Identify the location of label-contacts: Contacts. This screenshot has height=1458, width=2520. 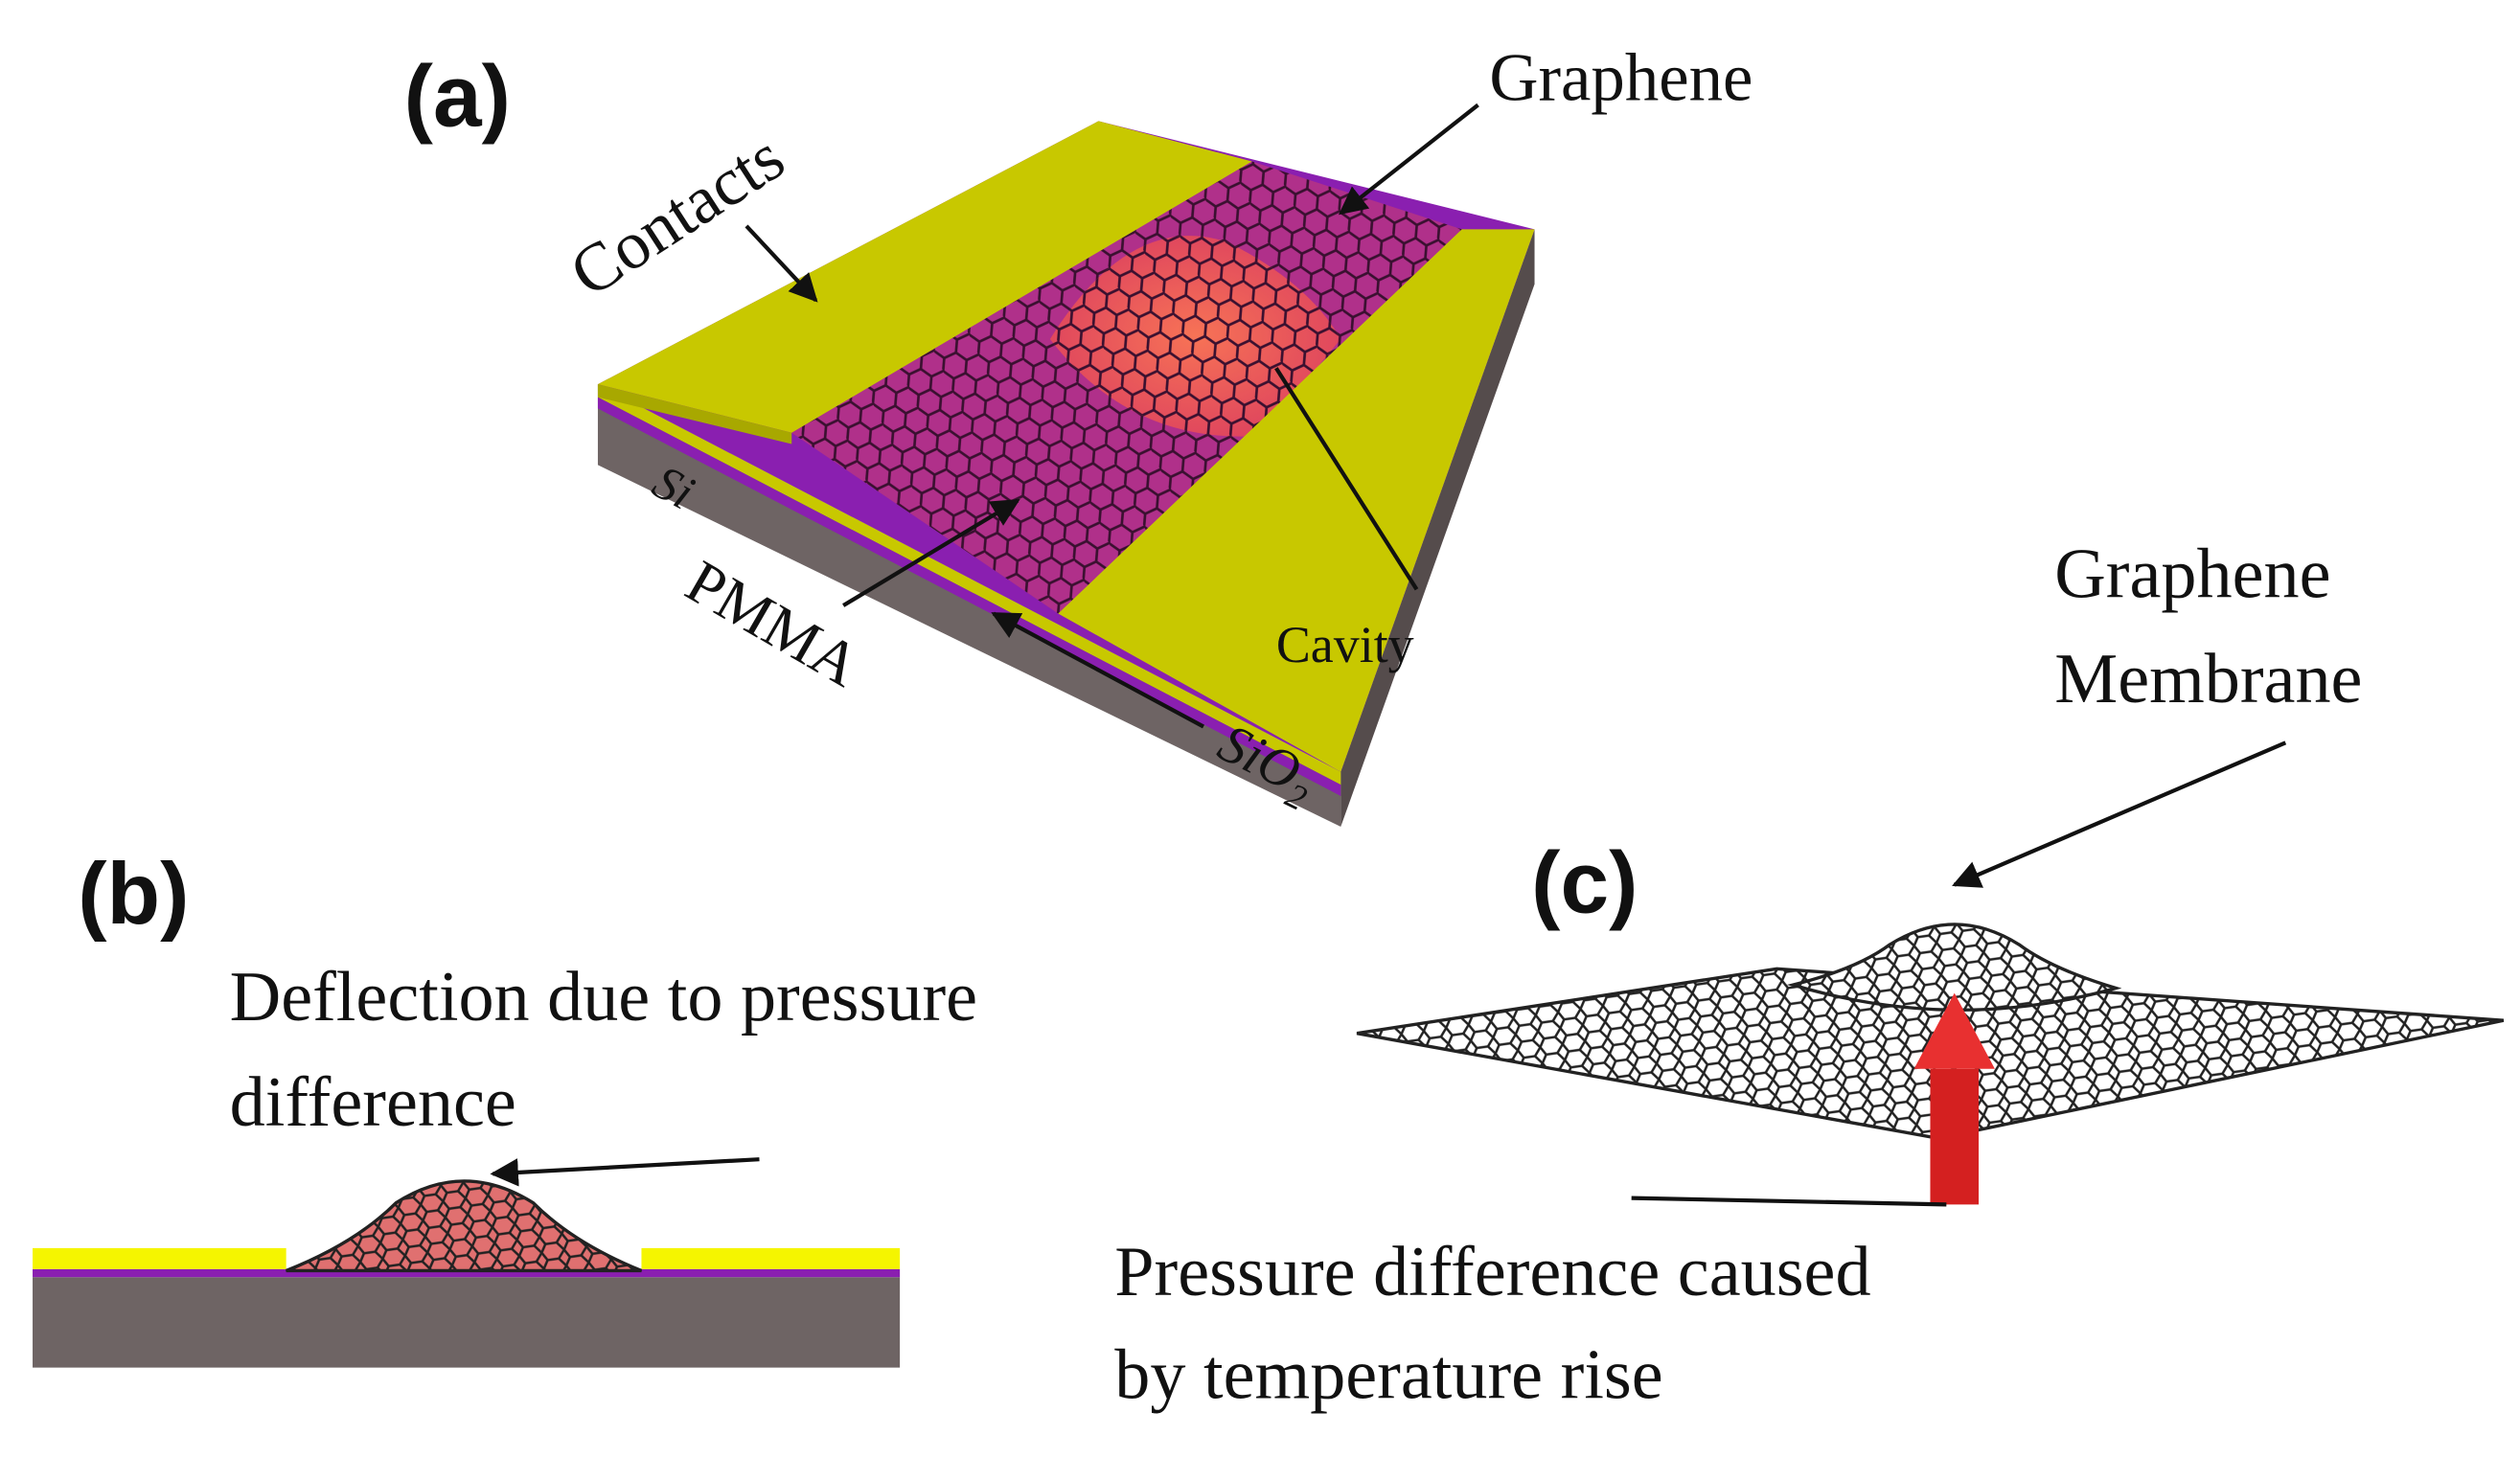
(677, 215).